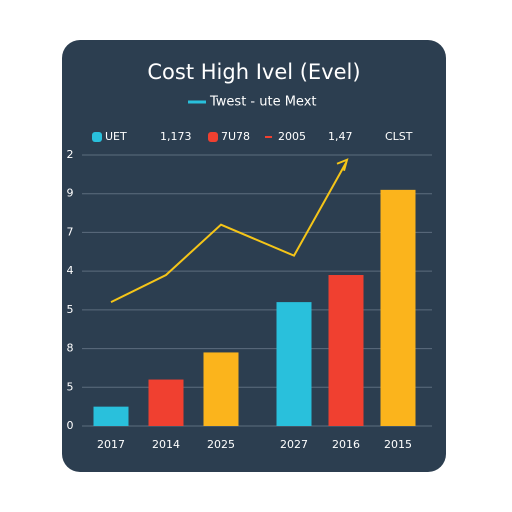  What do you see at coordinates (70, 231) in the screenshot?
I see `y-tick-label: 7` at bounding box center [70, 231].